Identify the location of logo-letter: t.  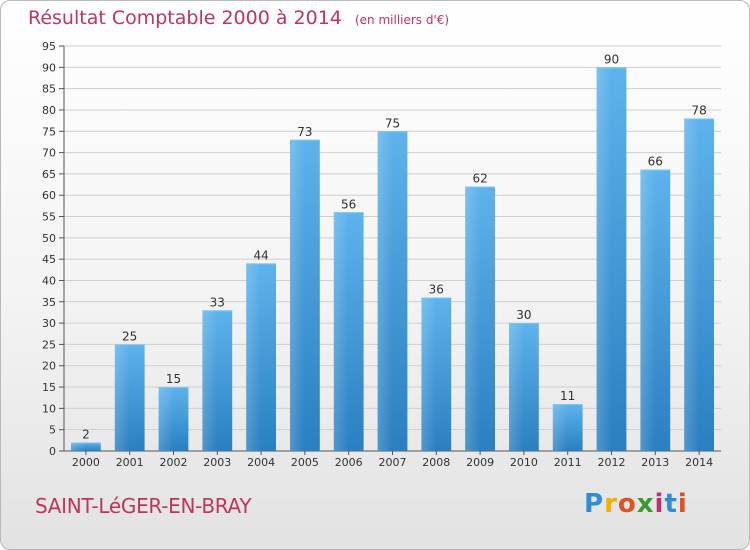
(671, 504).